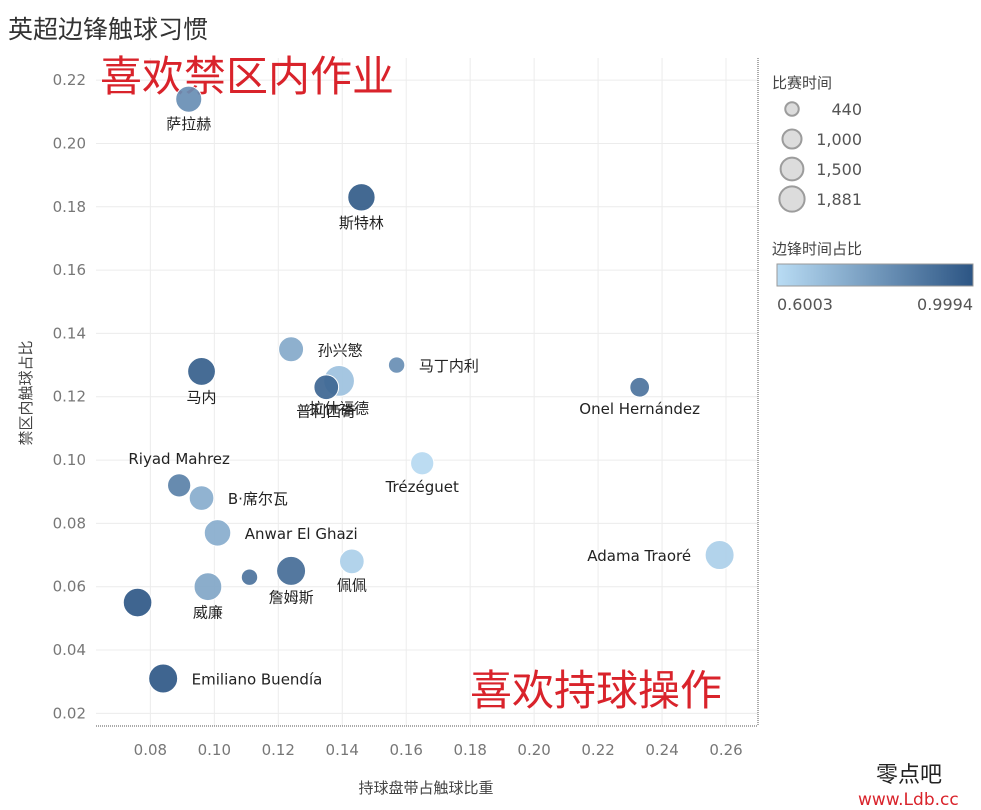 The image size is (981, 810). Describe the element at coordinates (108, 29) in the screenshot. I see `chart-title: 英超边锋触球习惯` at that location.